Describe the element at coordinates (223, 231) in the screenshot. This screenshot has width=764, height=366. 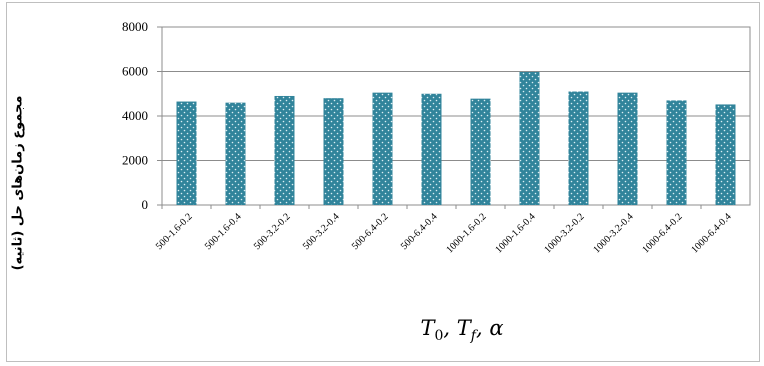
I see `x-tick-label: 500-1.6-0.4` at that location.